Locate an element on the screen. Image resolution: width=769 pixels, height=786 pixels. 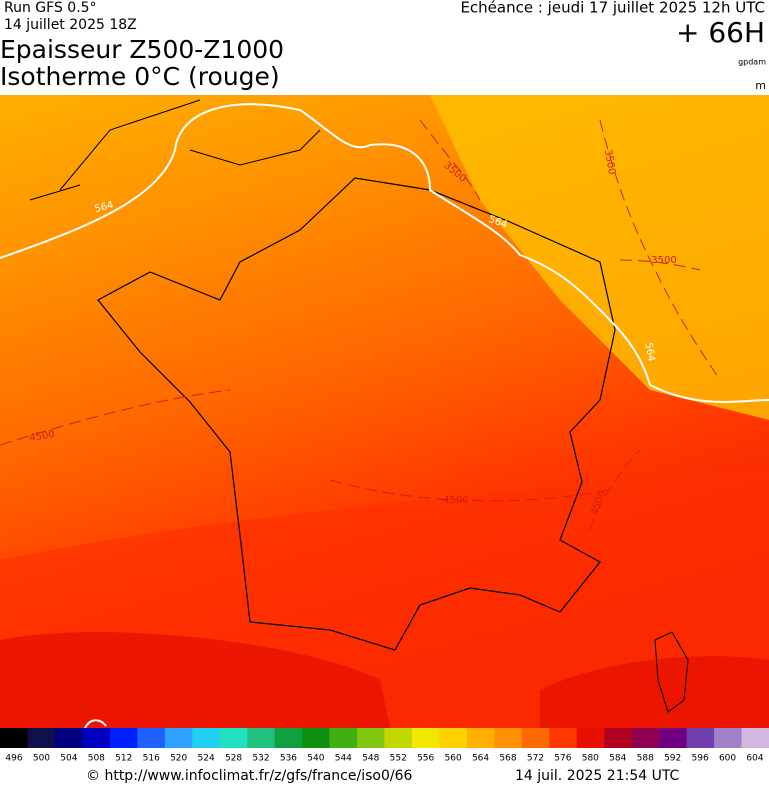
colorbar-label: 568 is located at coordinates (507, 759).